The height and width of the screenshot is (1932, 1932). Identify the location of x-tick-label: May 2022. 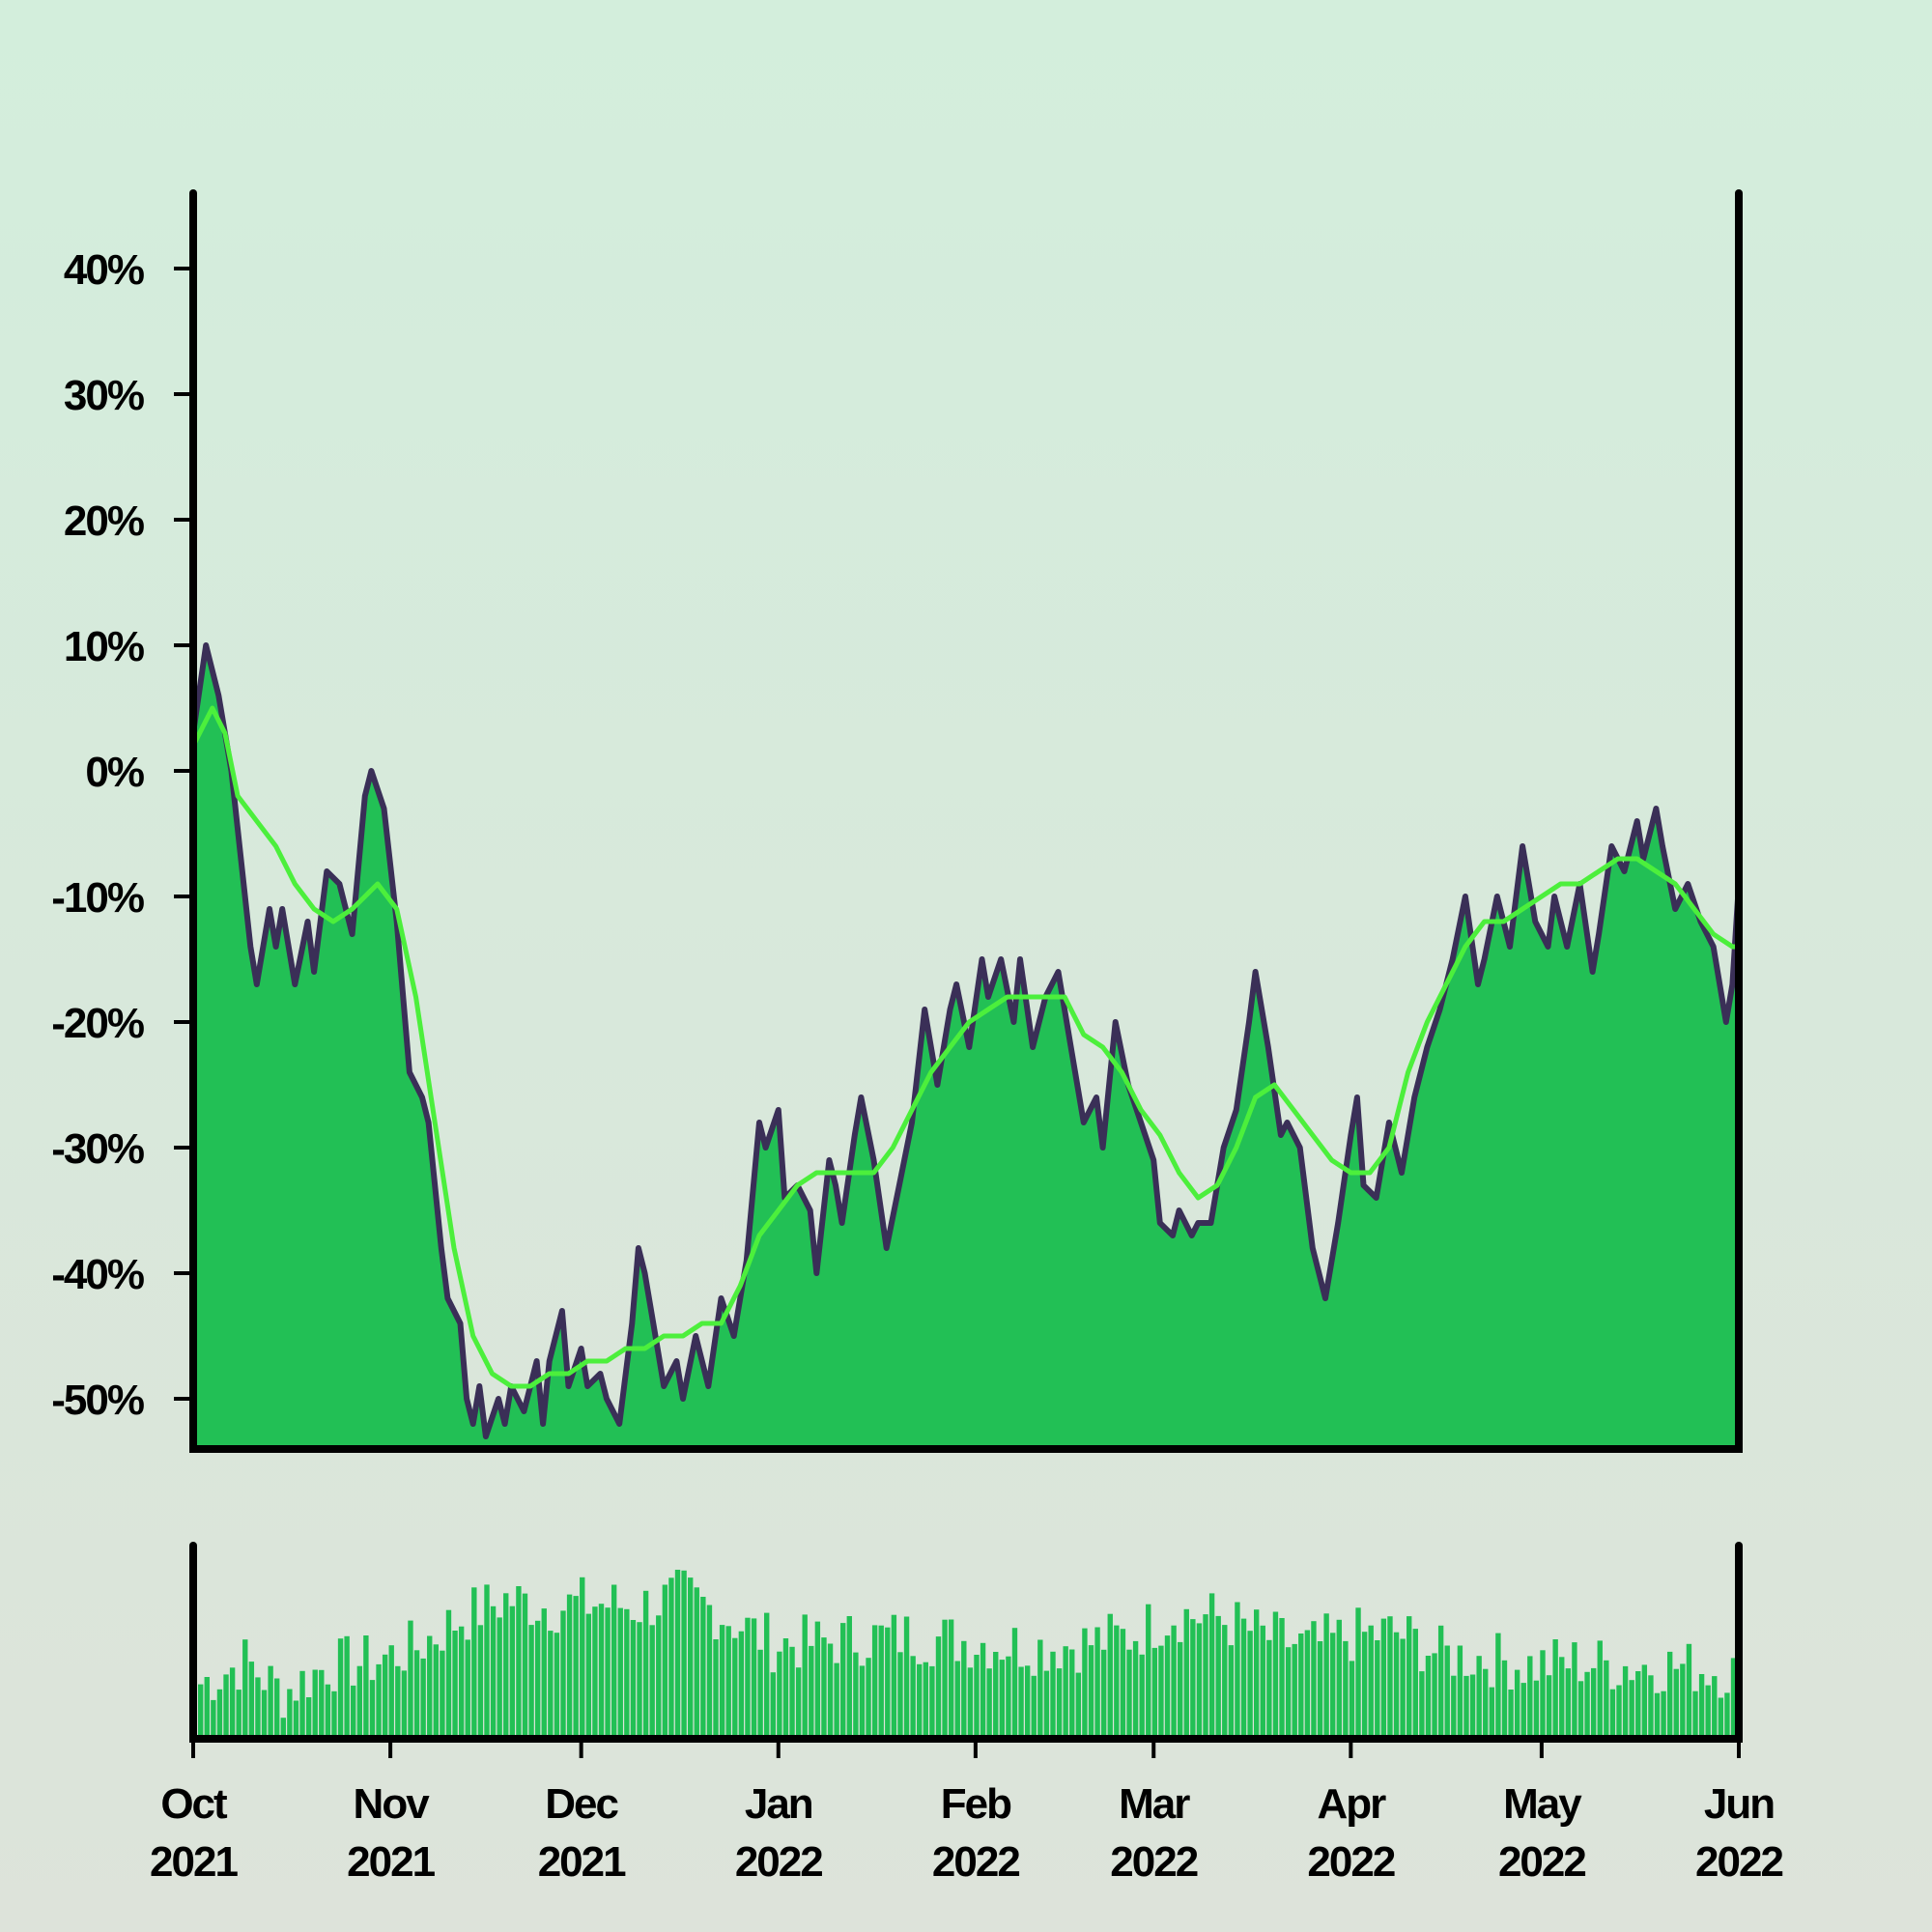
(1541, 1833).